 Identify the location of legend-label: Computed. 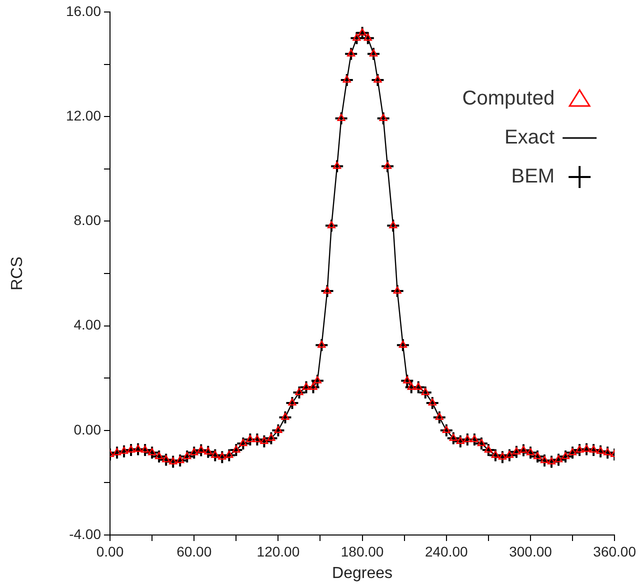
(508, 99).